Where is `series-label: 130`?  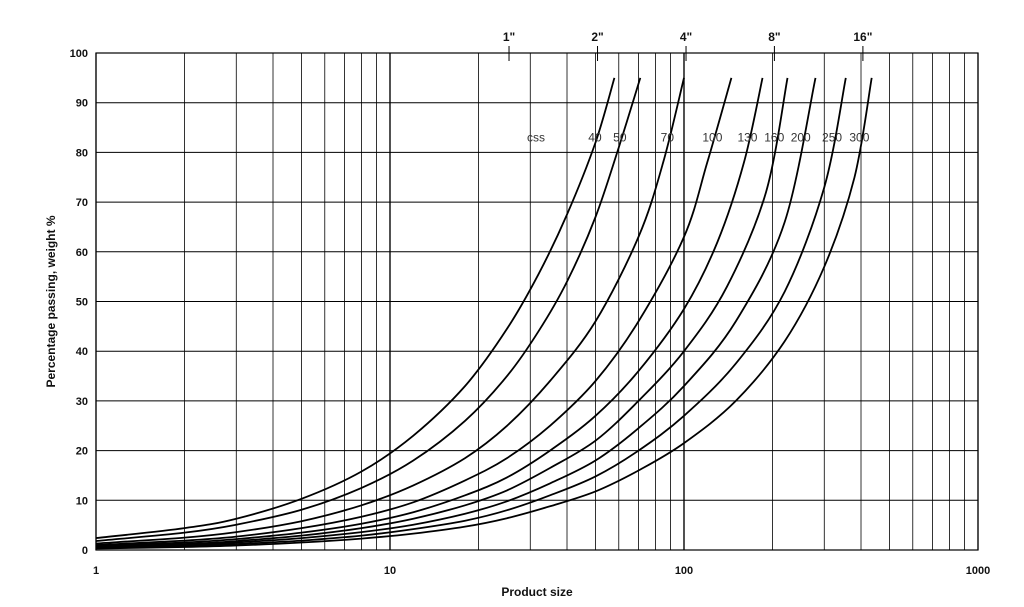
series-label: 130 is located at coordinates (747, 137).